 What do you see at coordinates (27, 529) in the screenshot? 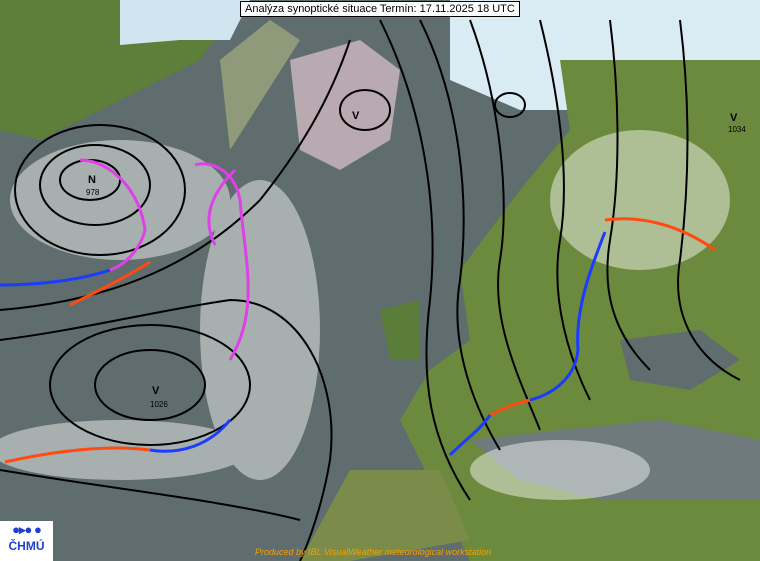
I see `logo-symbol: ●▸● ●` at bounding box center [27, 529].